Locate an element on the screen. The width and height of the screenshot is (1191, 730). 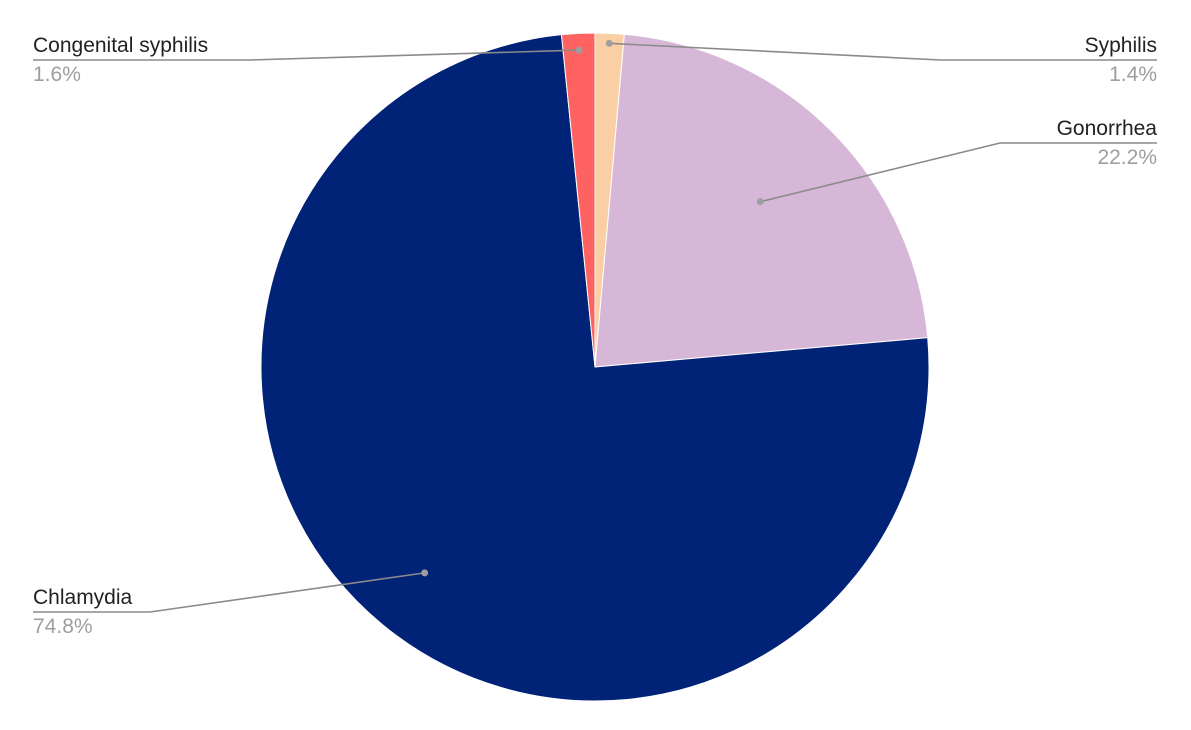
leader-line-congenital-syphilis is located at coordinates (306, 55).